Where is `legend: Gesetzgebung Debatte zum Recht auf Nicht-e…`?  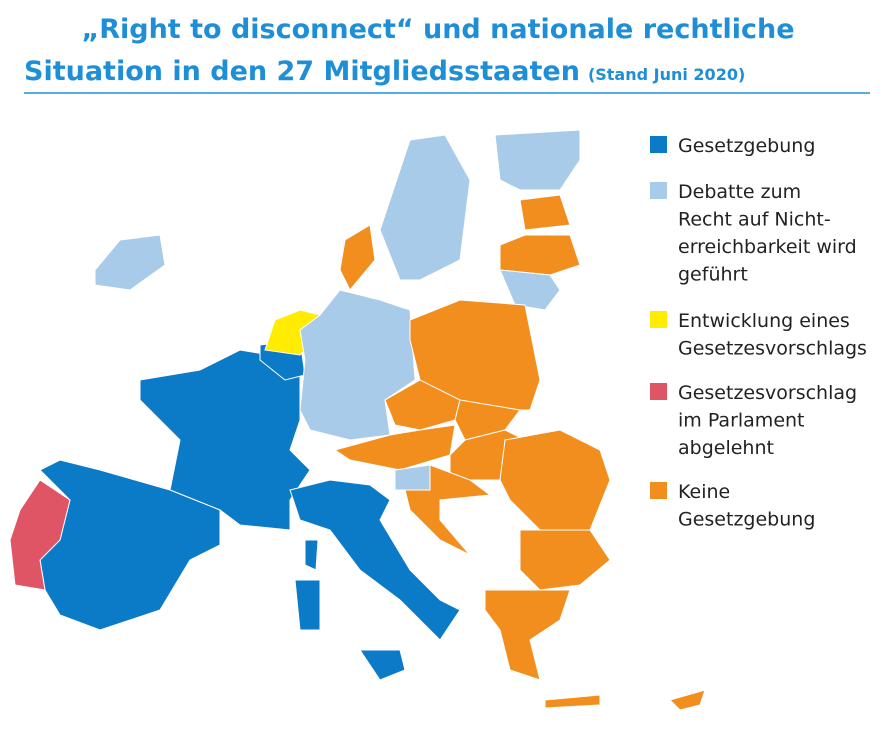
legend: Gesetzgebung Debatte zum Recht auf Nicht-e… is located at coordinates (758, 333).